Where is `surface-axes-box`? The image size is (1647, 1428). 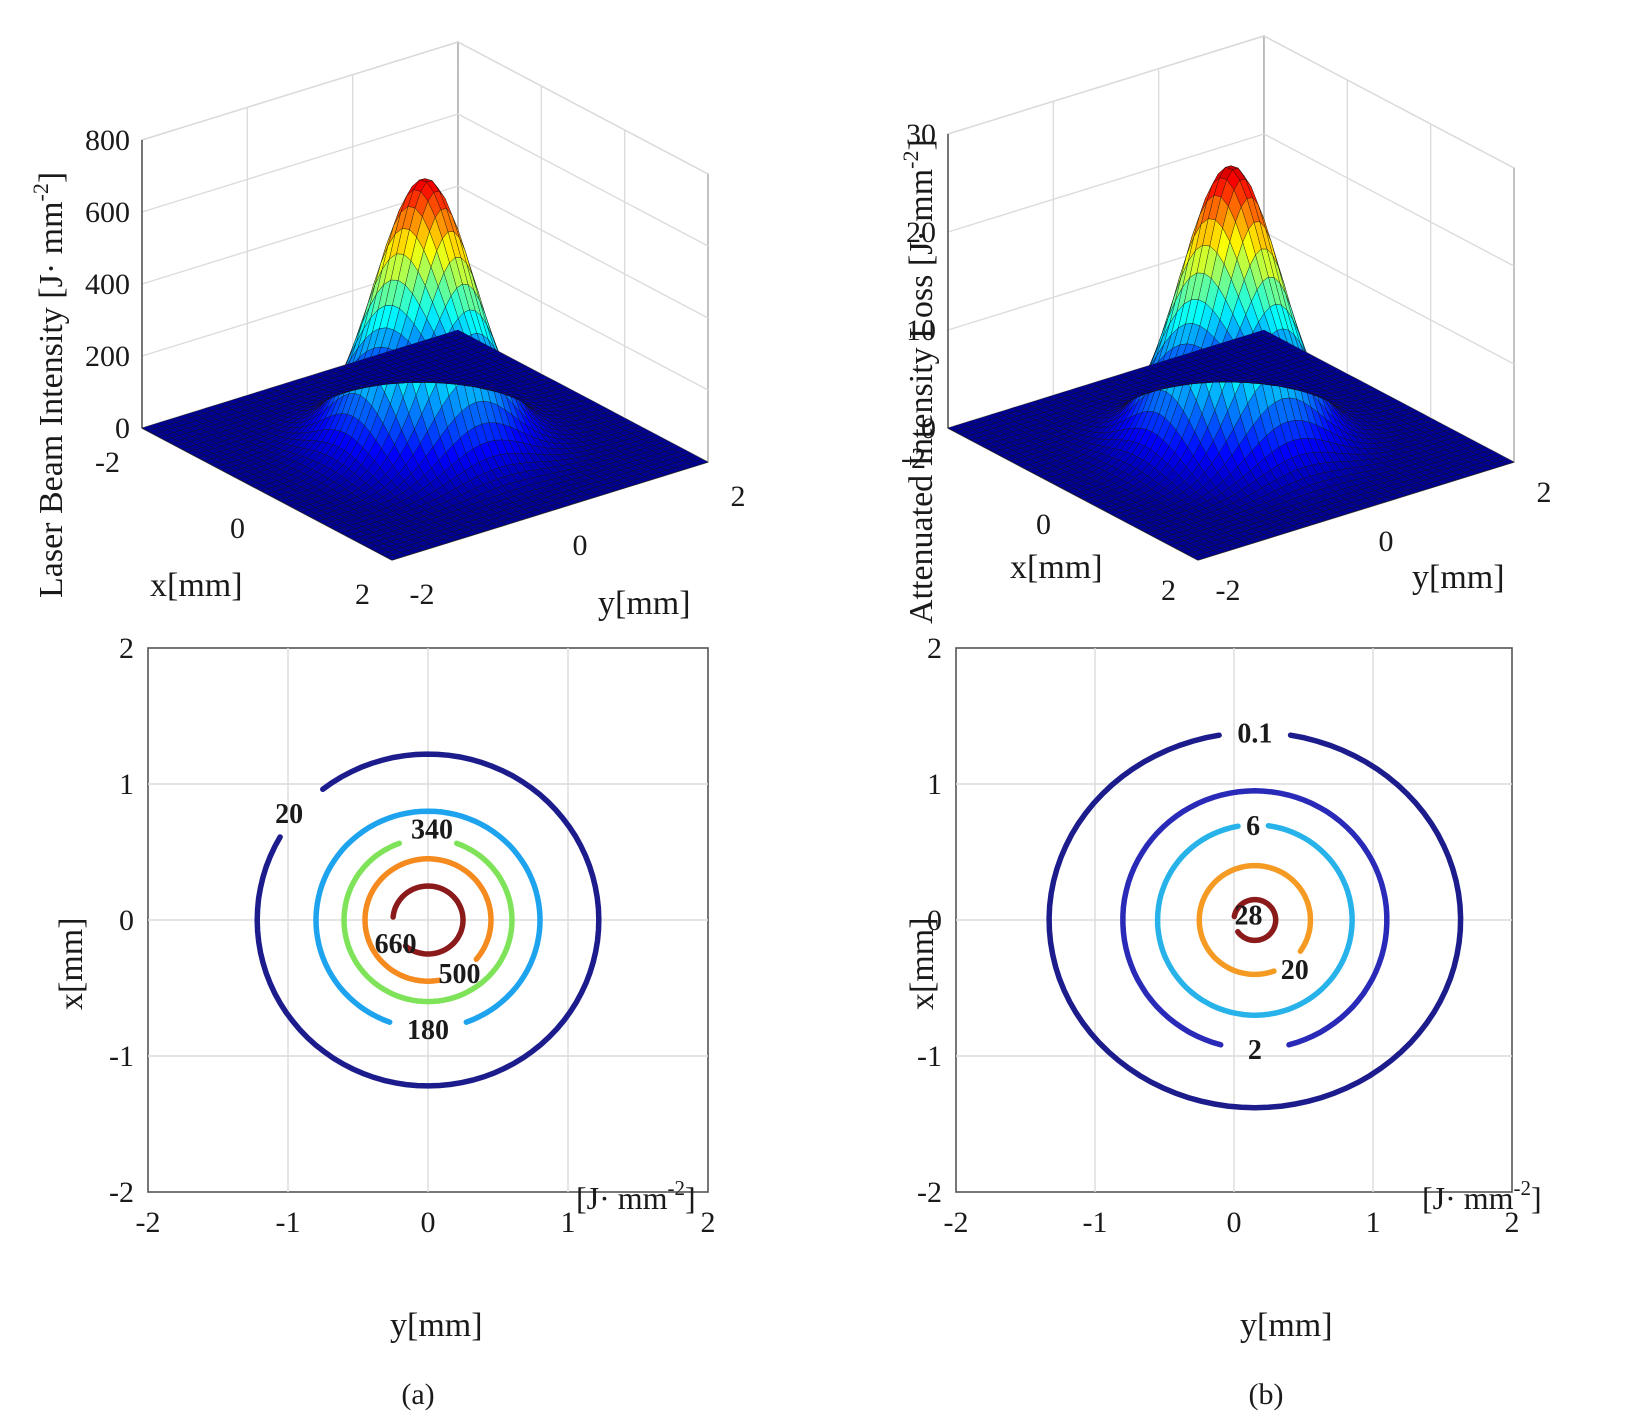 surface-axes-box is located at coordinates (425, 301).